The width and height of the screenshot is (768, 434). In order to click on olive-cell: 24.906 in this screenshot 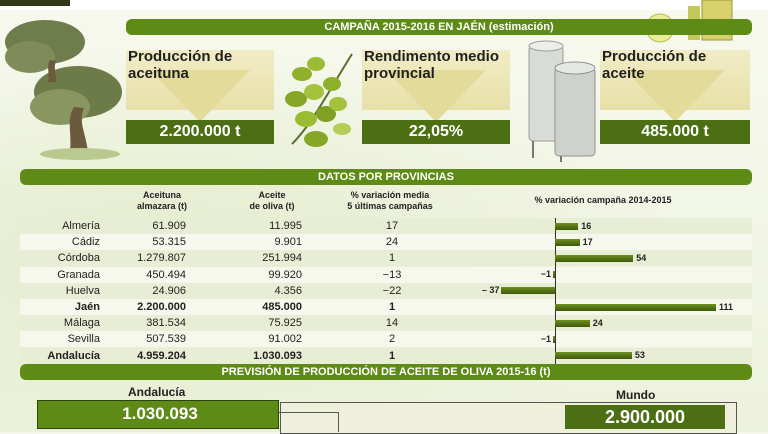, I will do `click(169, 290)`.